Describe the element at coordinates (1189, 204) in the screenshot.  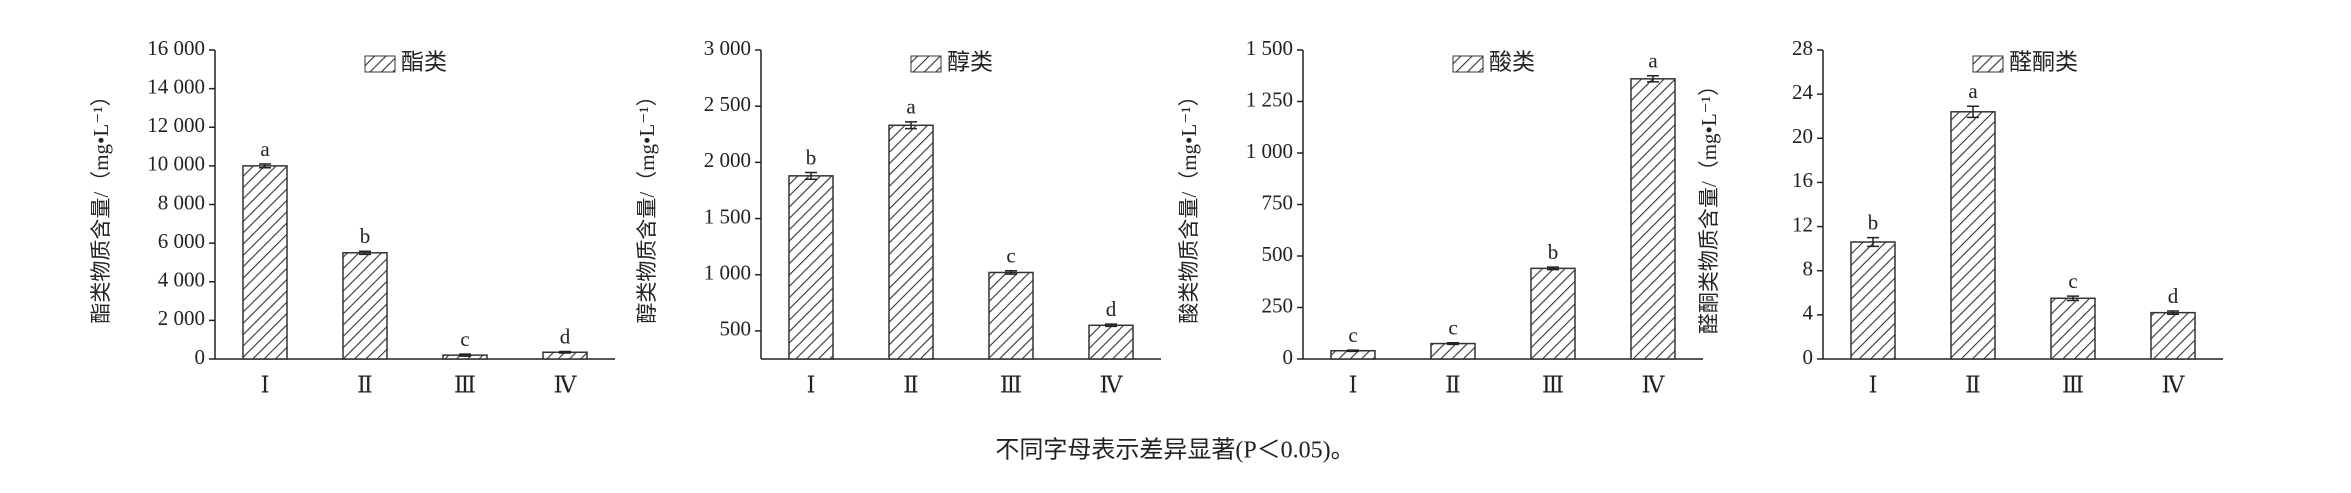
I see `y-axis-label: 酸类物质含量/（mg•L⁻¹）` at that location.